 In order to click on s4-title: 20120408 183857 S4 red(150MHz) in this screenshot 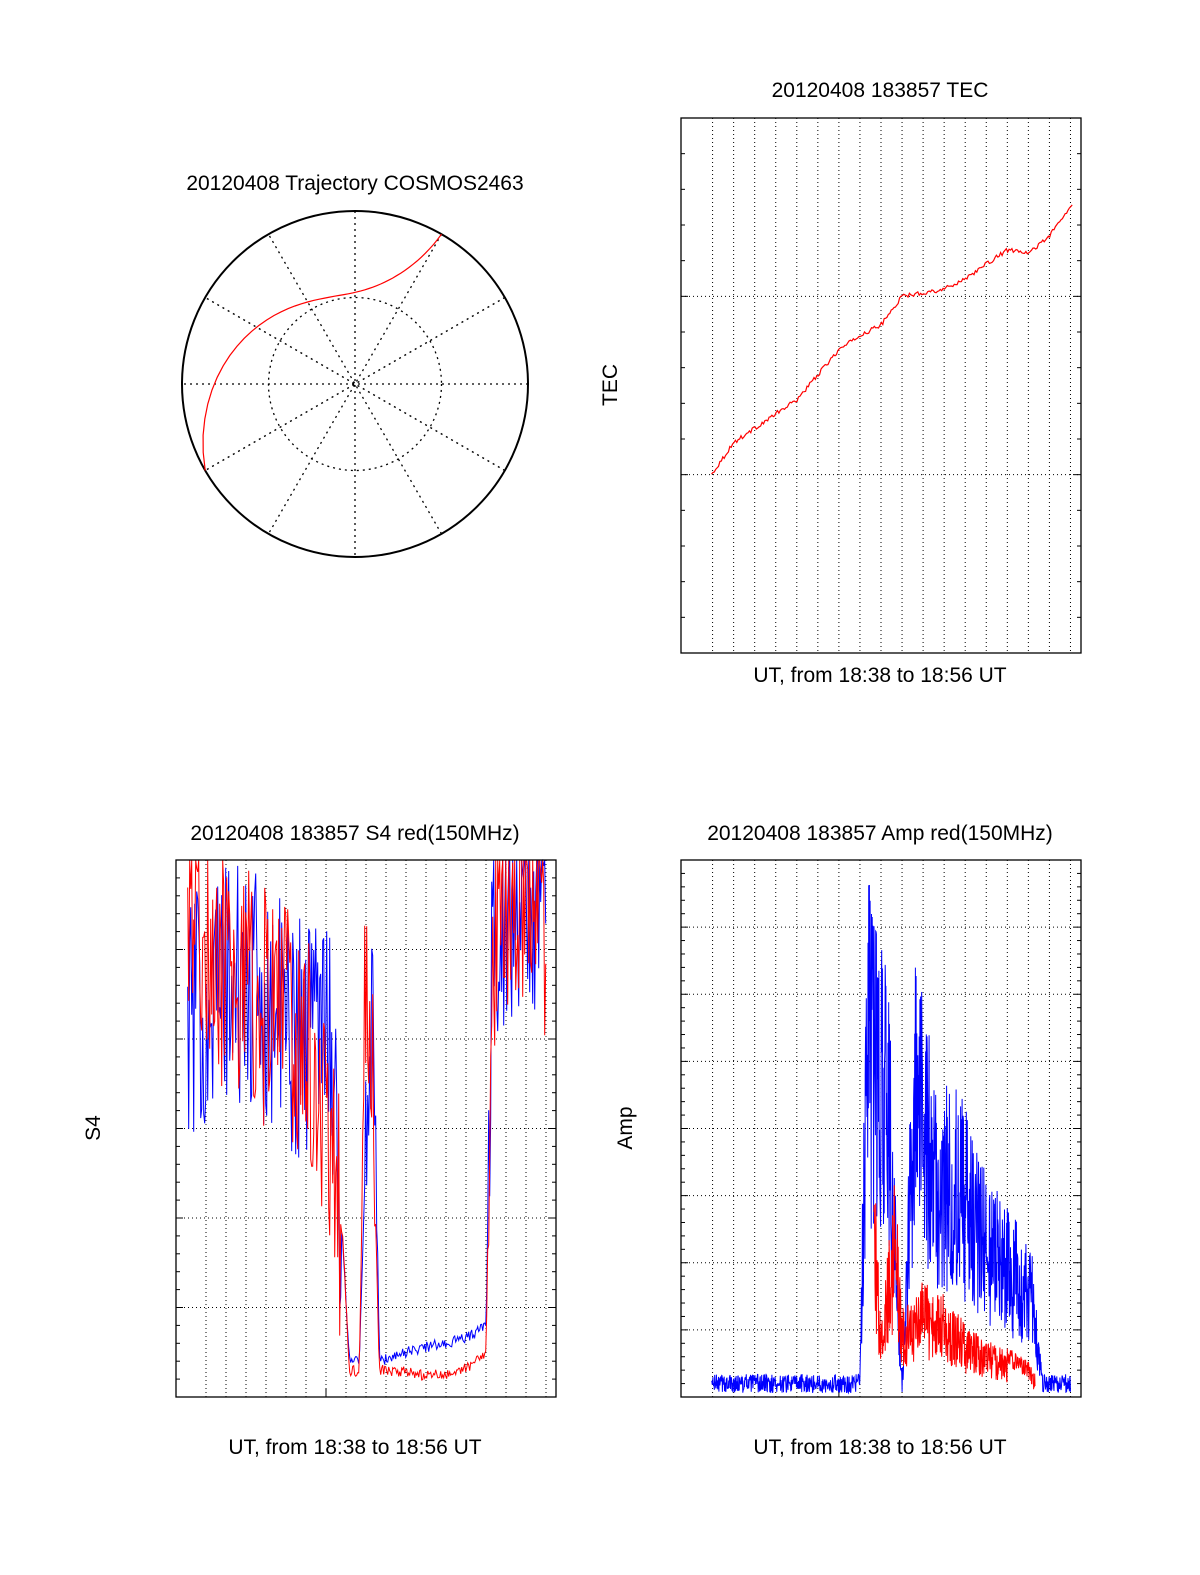, I will do `click(354, 833)`.